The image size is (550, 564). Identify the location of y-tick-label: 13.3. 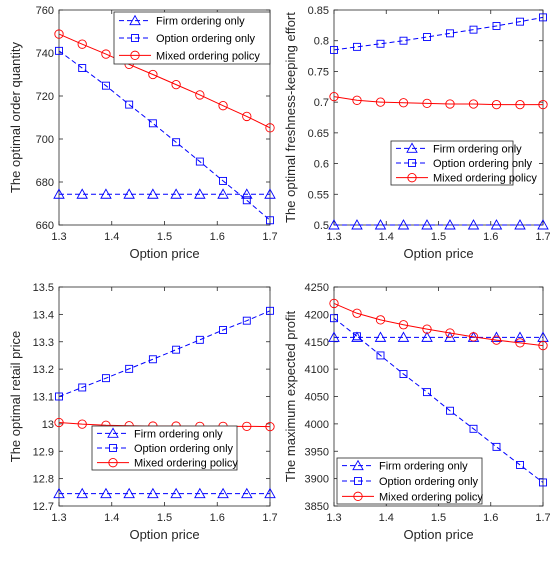
(43, 343).